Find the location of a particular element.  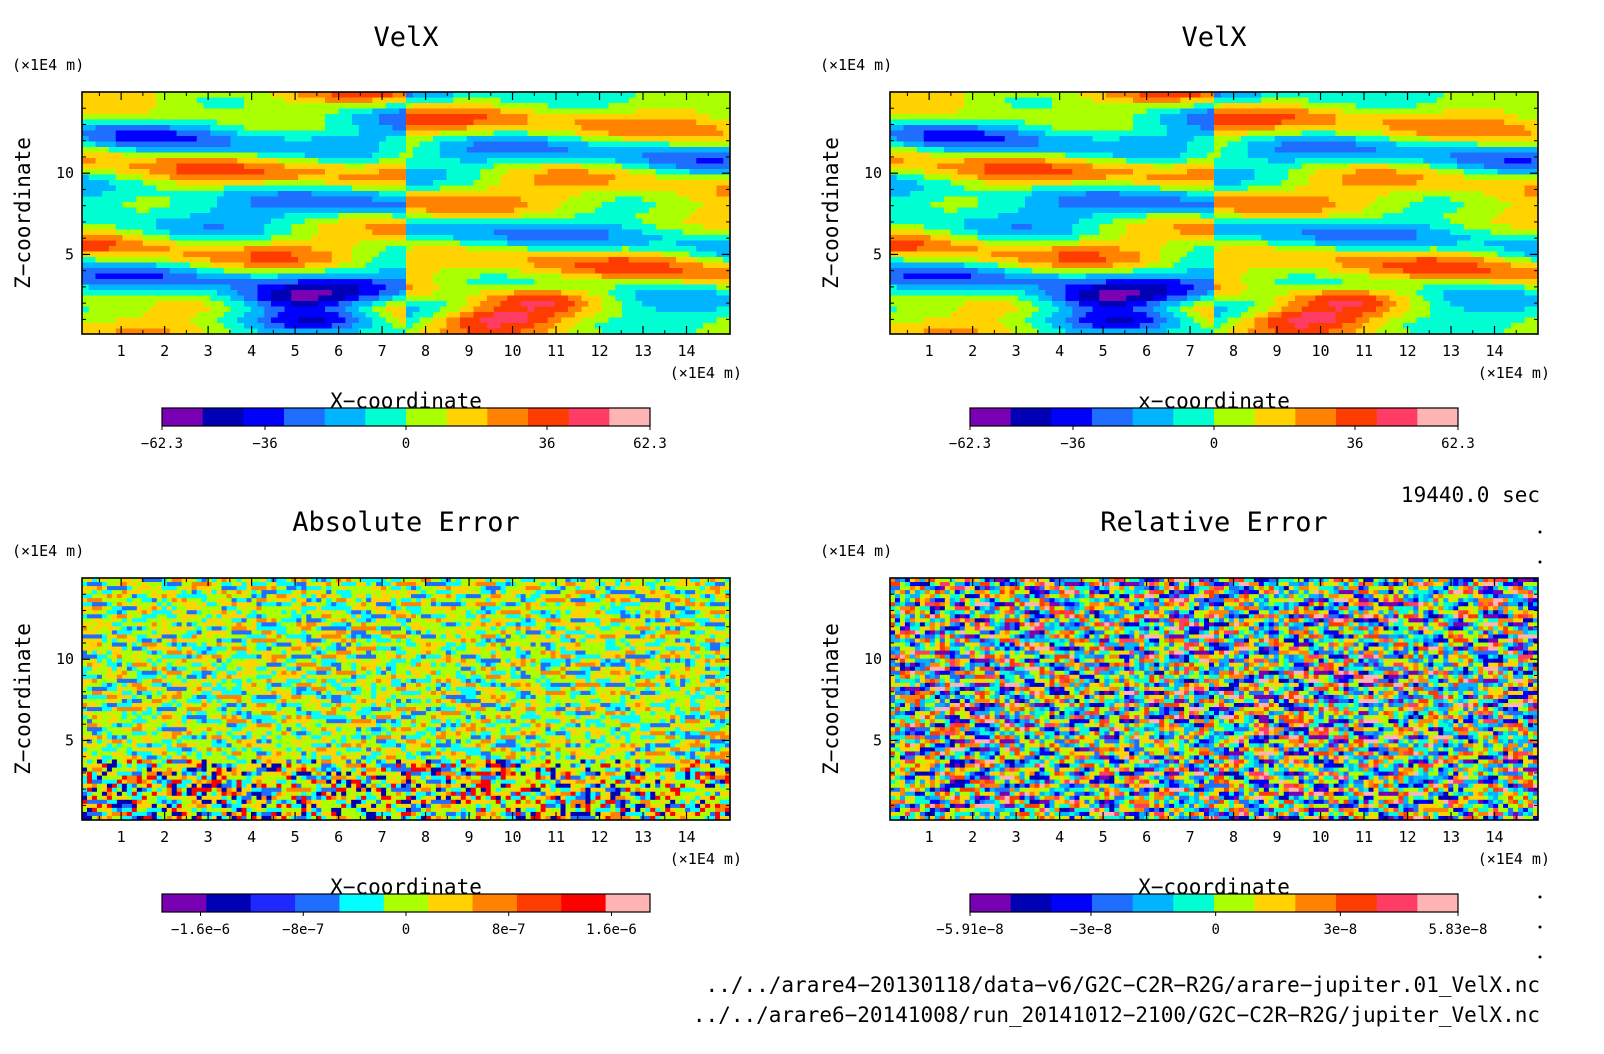

colorbar-frame is located at coordinates (1214, 903).